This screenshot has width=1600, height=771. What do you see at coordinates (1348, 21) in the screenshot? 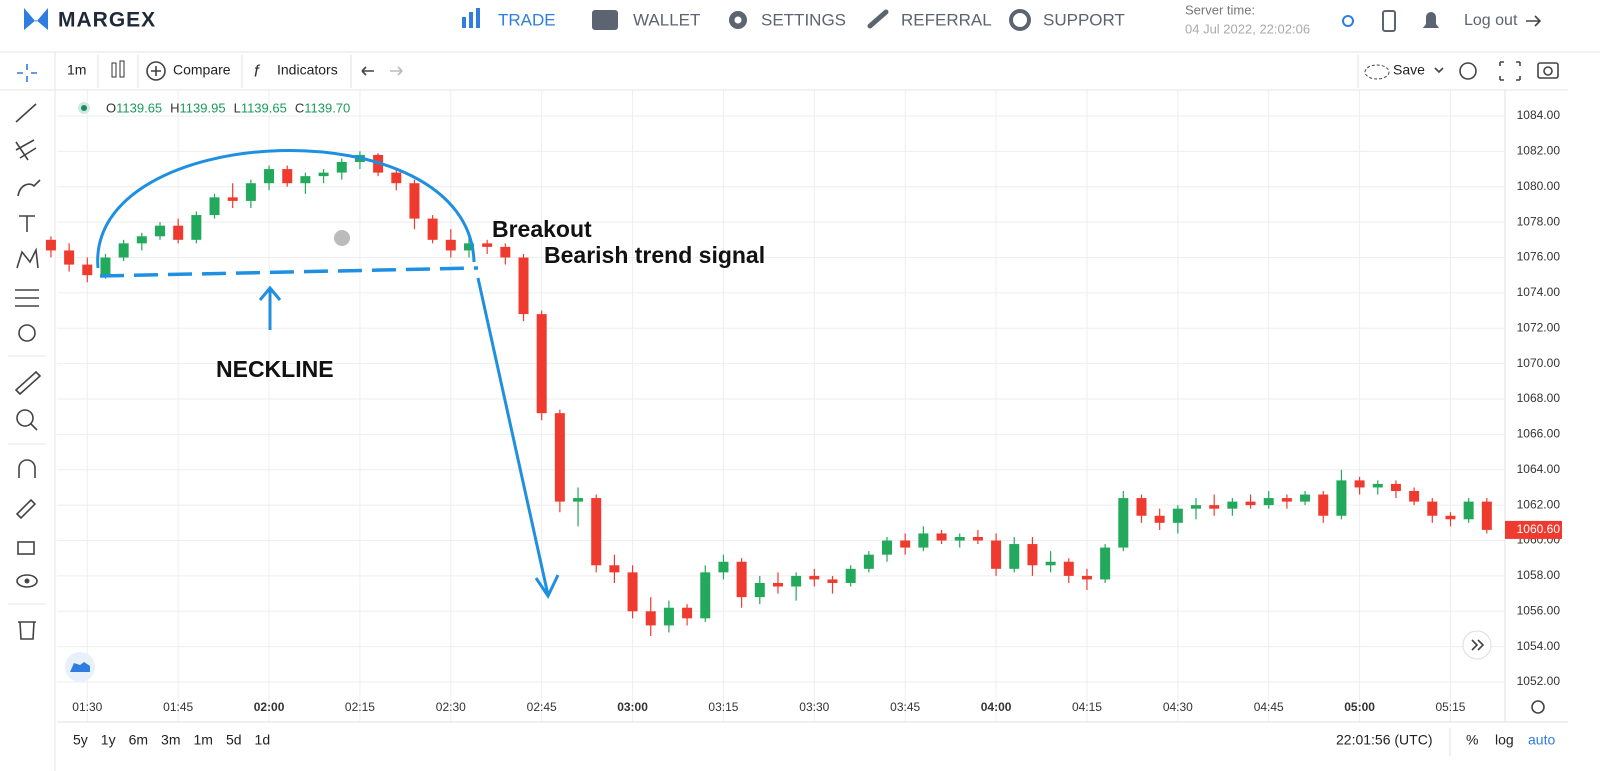
I see `theme-toggle` at bounding box center [1348, 21].